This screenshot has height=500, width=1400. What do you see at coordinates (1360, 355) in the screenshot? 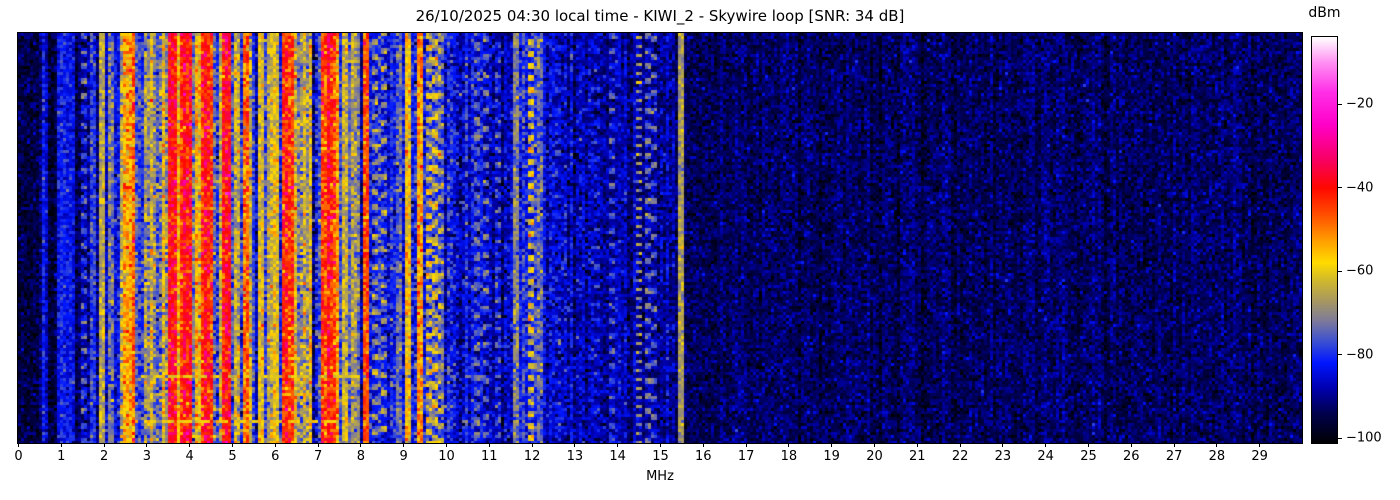
I see `colorbar-tick-label: −80` at bounding box center [1360, 355].